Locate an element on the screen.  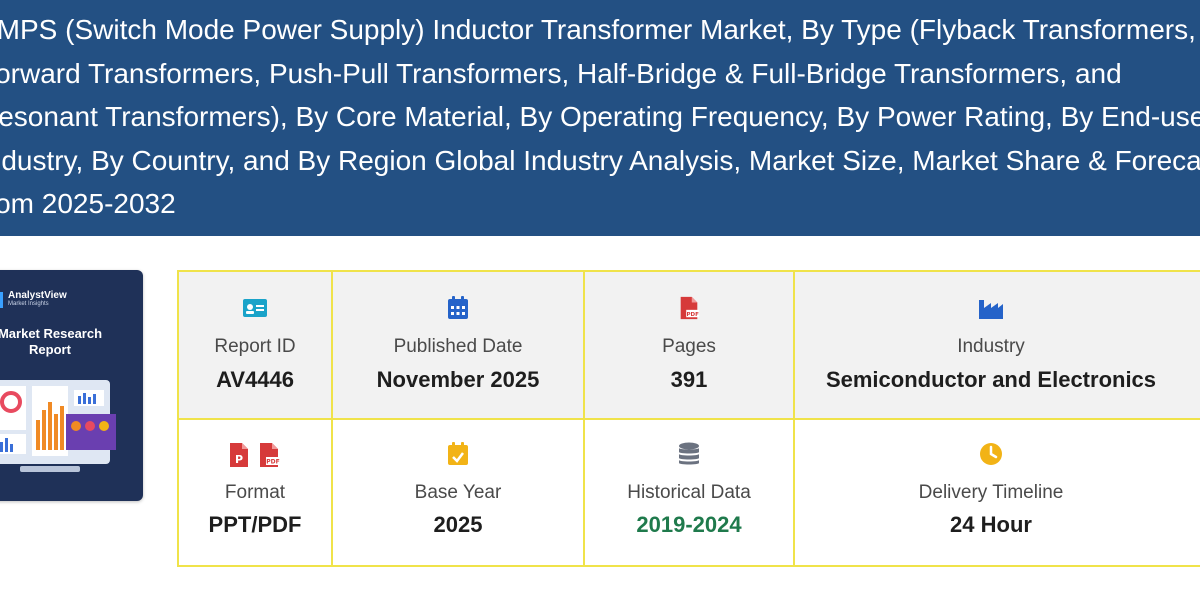
historical-data-label: Historical Data is located at coordinates (689, 492).